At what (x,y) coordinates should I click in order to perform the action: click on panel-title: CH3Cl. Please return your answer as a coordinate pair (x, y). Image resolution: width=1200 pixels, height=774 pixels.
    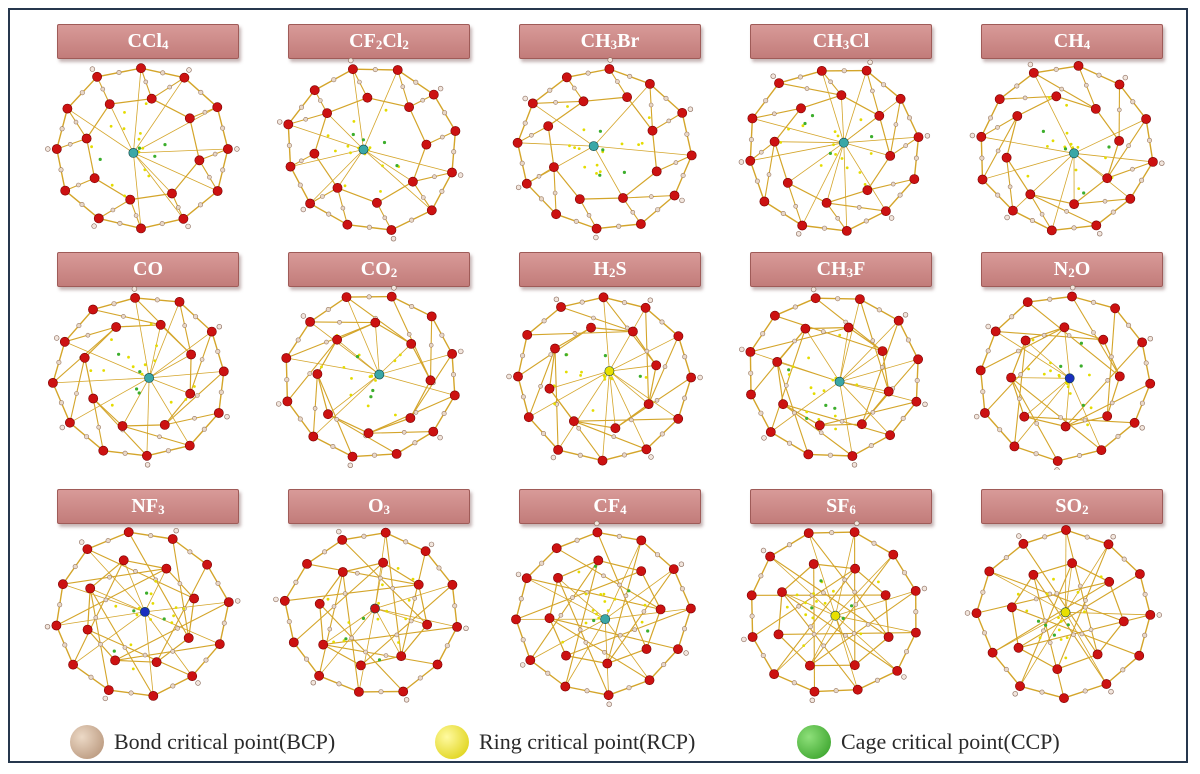
    Looking at the image, I should click on (841, 41).